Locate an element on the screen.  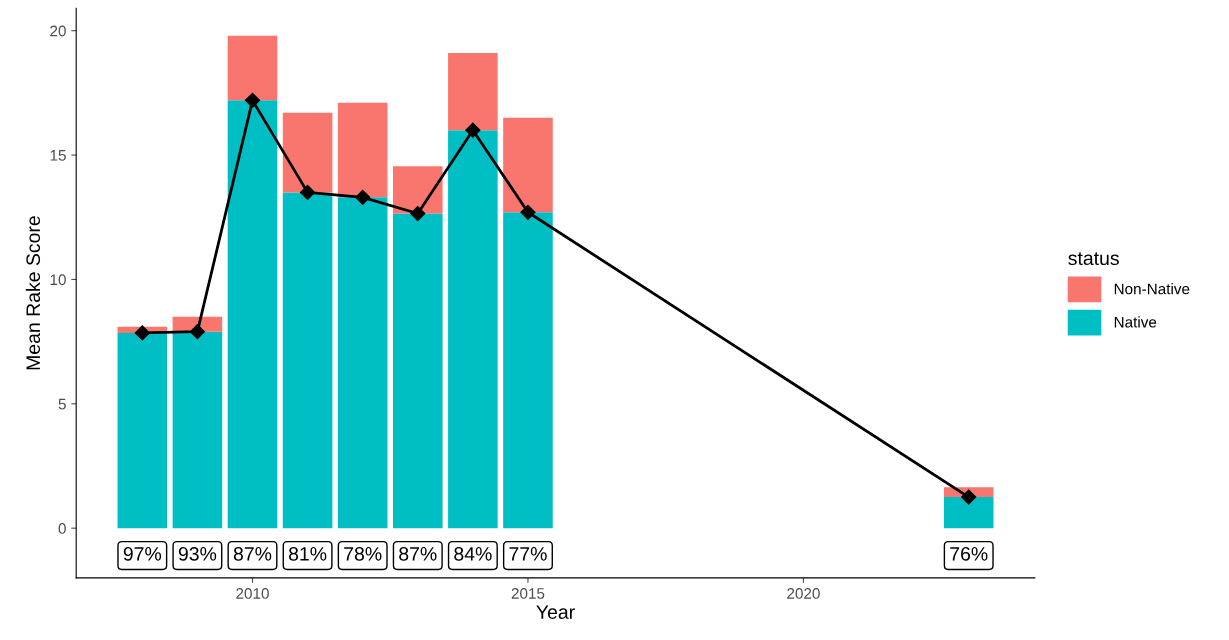
legend-label: Native is located at coordinates (1135, 322).